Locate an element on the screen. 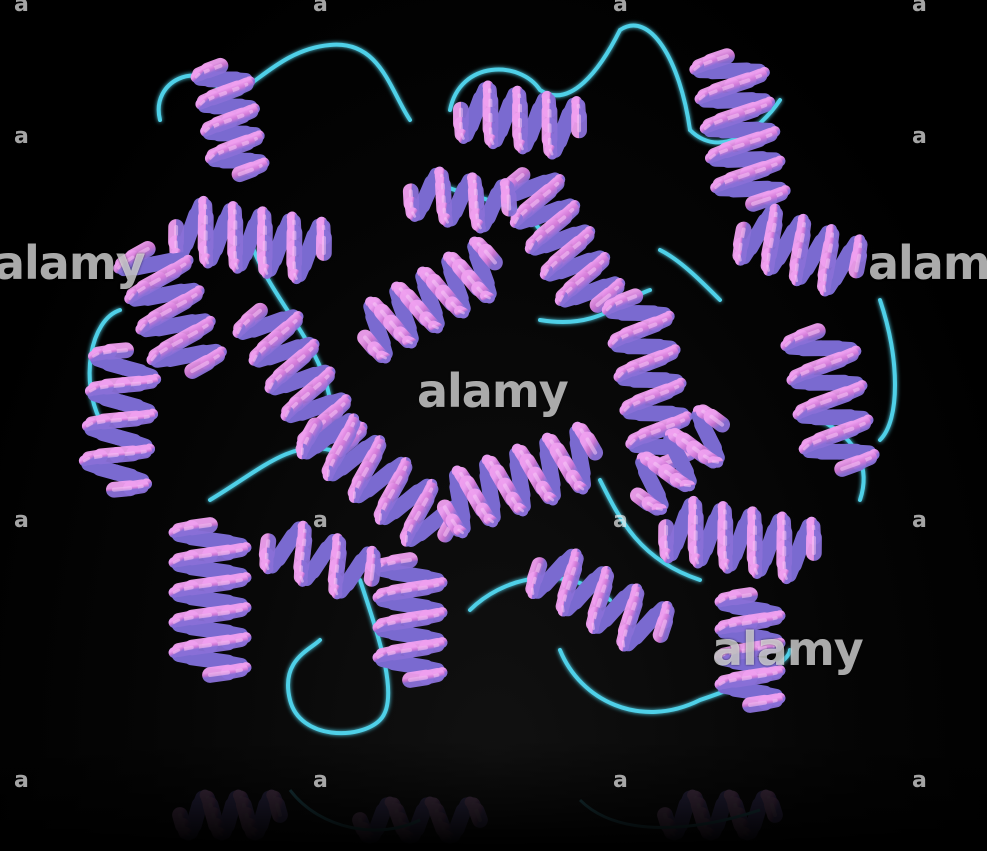 Image resolution: width=987 pixels, height=851 pixels. watermark-corner-13: a is located at coordinates (620, 780).